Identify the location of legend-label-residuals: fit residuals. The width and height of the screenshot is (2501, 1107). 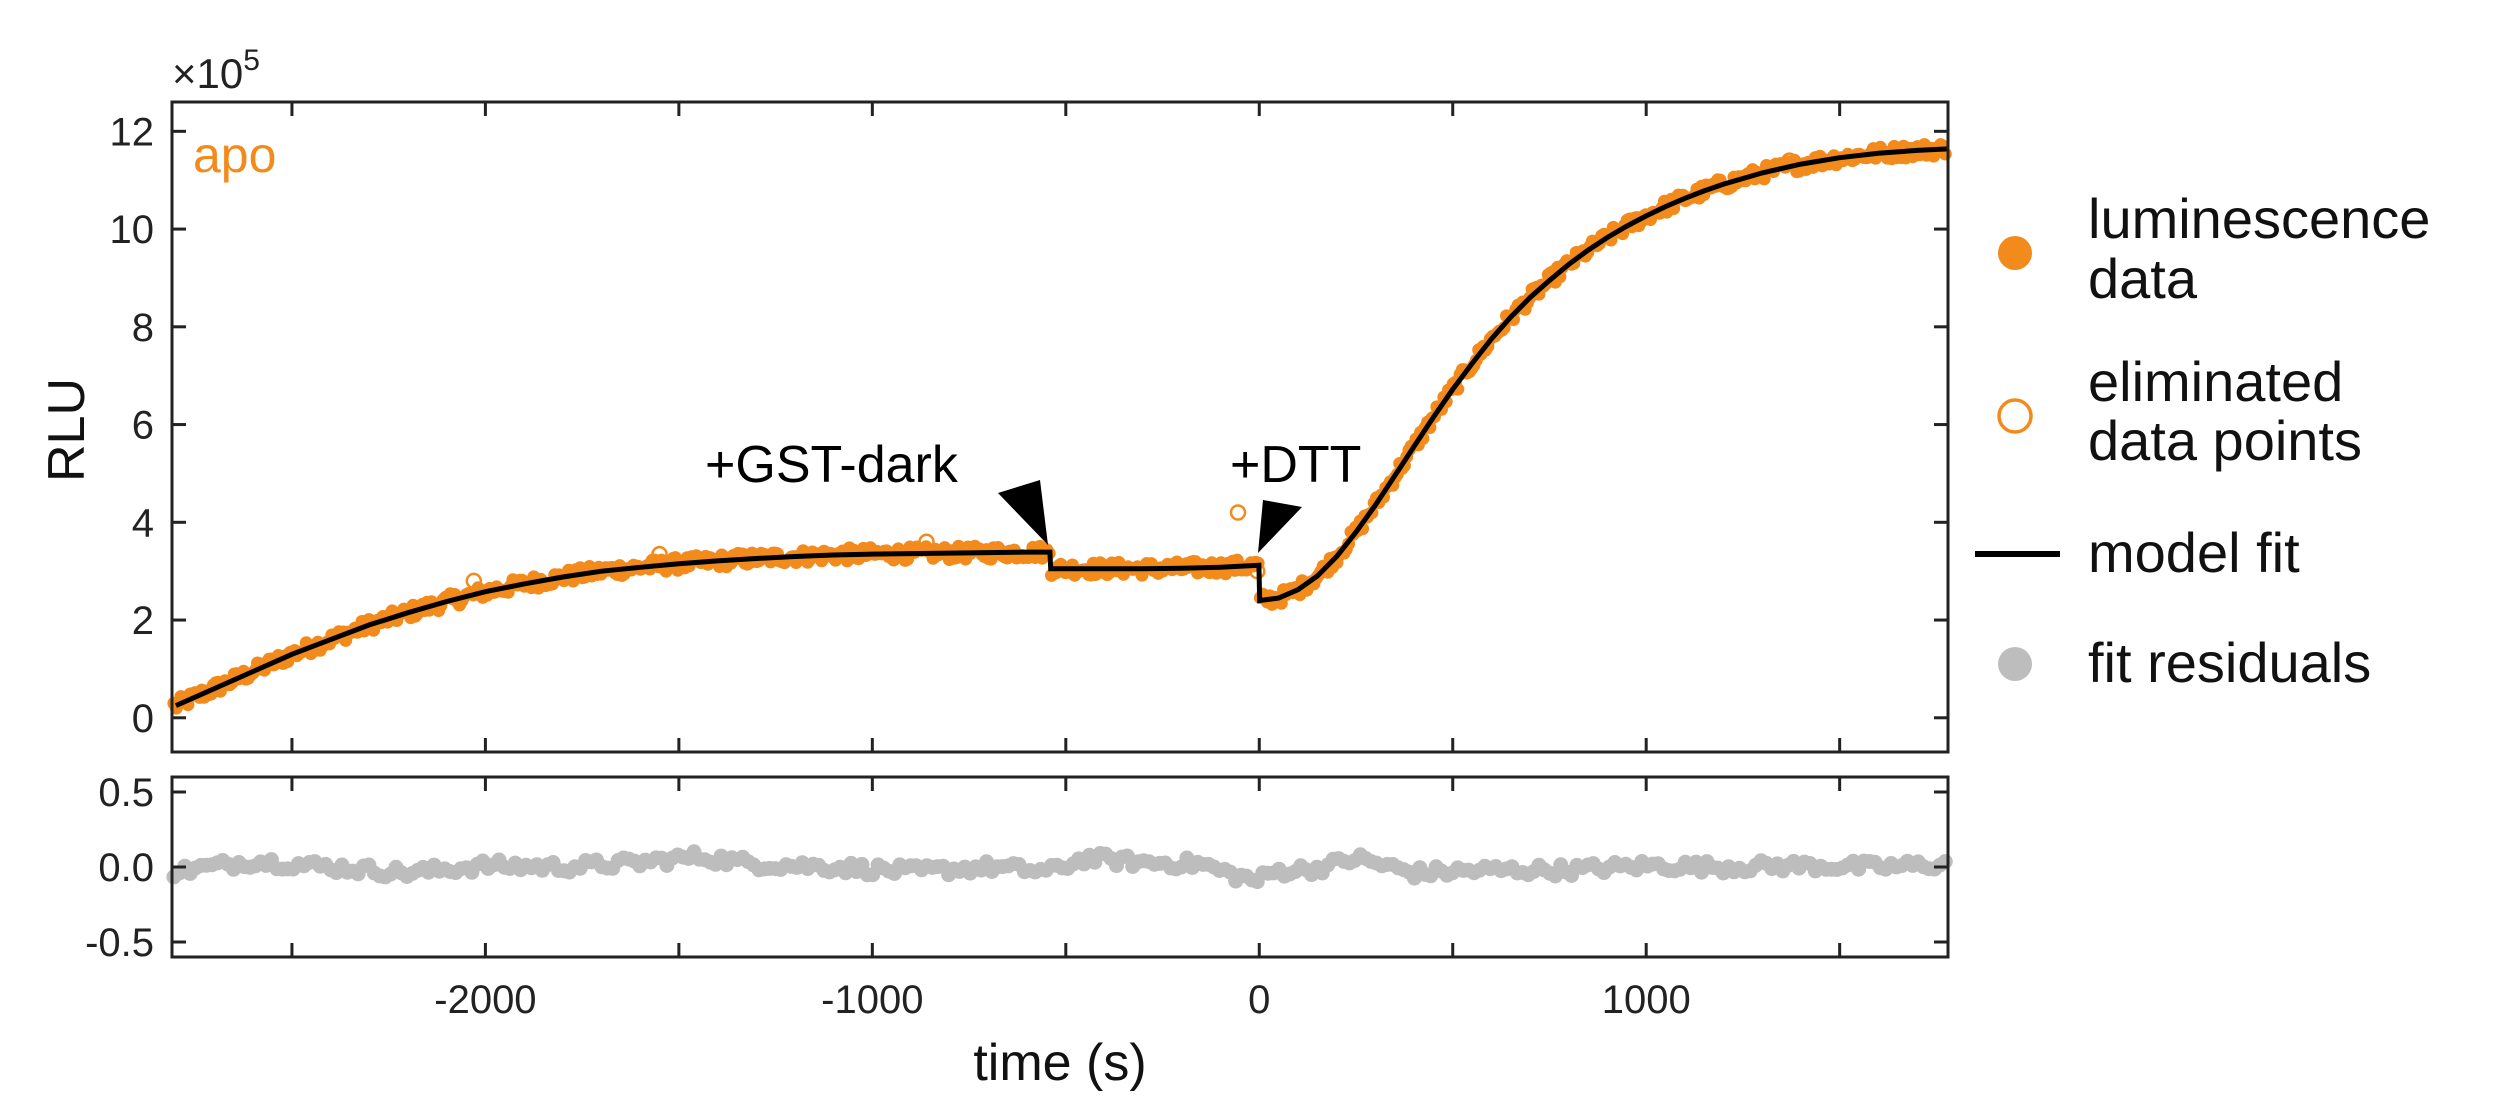
(2229, 662).